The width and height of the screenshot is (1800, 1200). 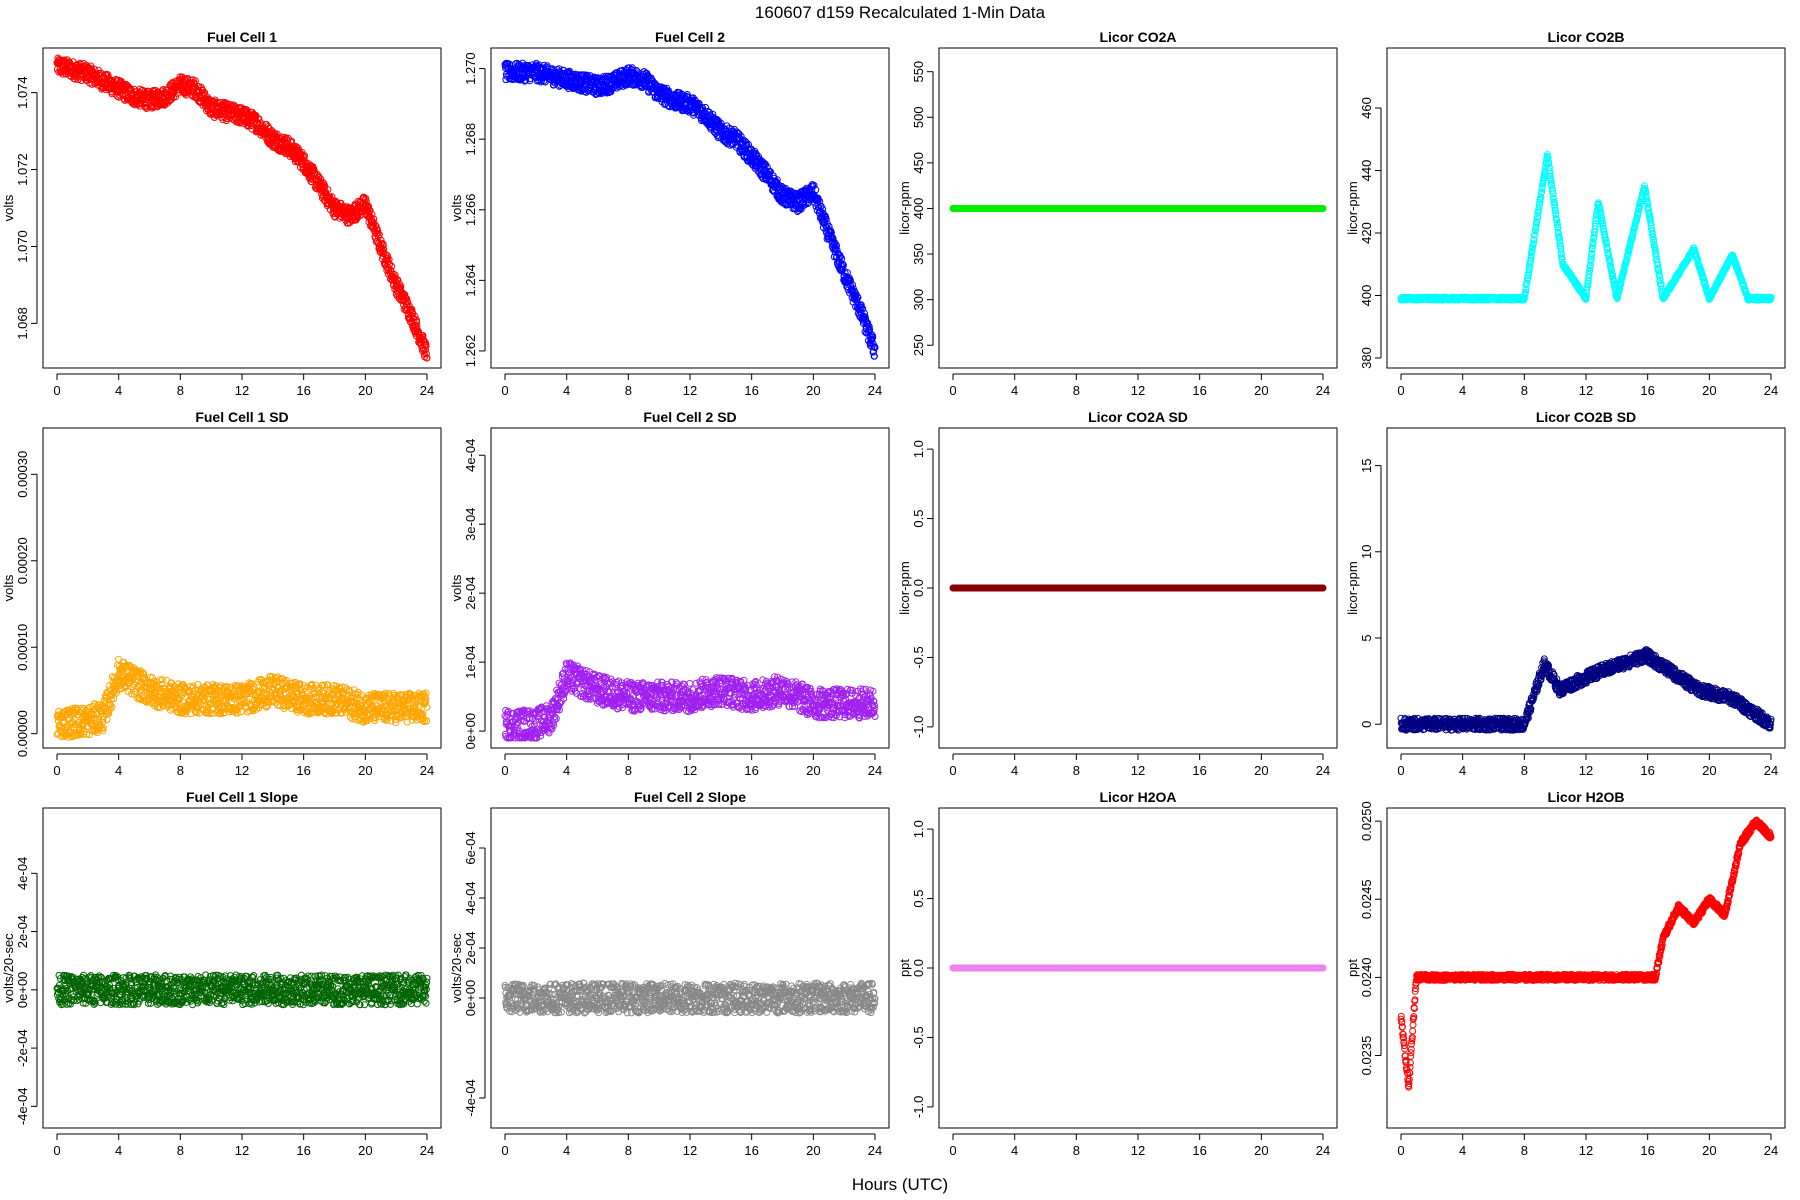 I want to click on y-tick-label: 350, so click(x=918, y=254).